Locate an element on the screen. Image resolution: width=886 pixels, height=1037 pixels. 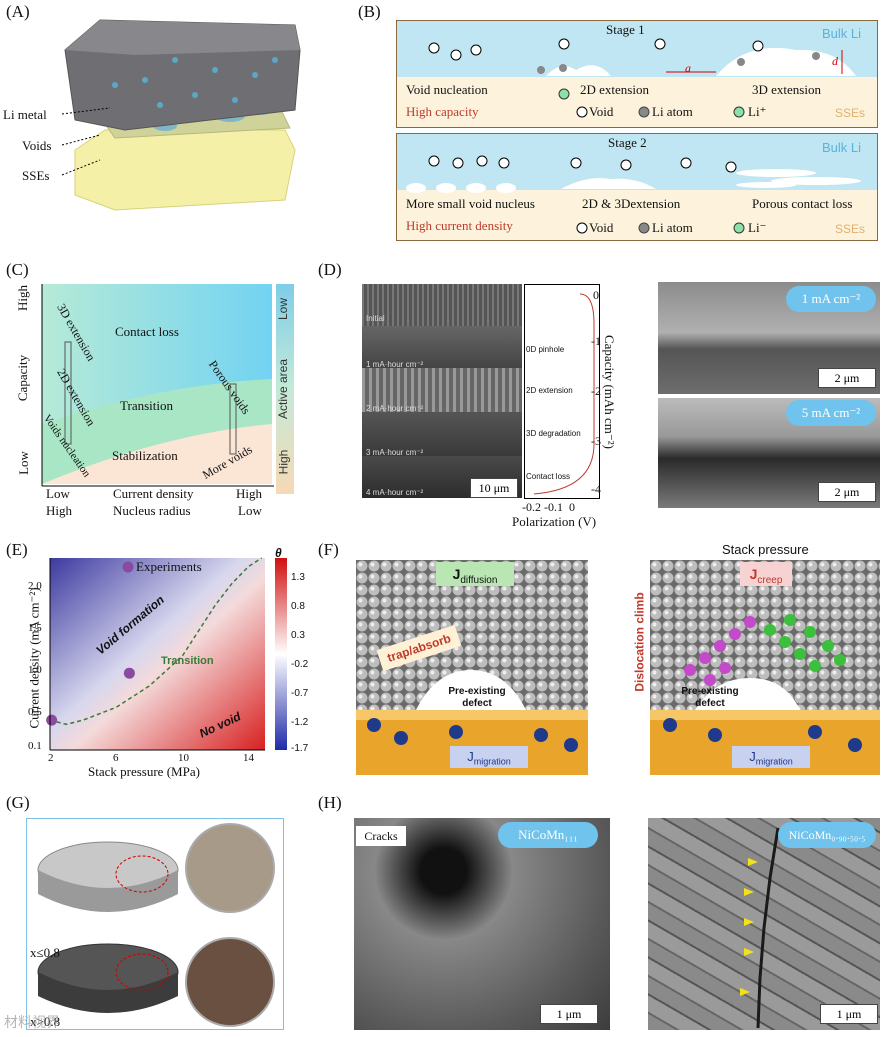
d-x-axis: Polarization (V) is located at coordinates (554, 521).